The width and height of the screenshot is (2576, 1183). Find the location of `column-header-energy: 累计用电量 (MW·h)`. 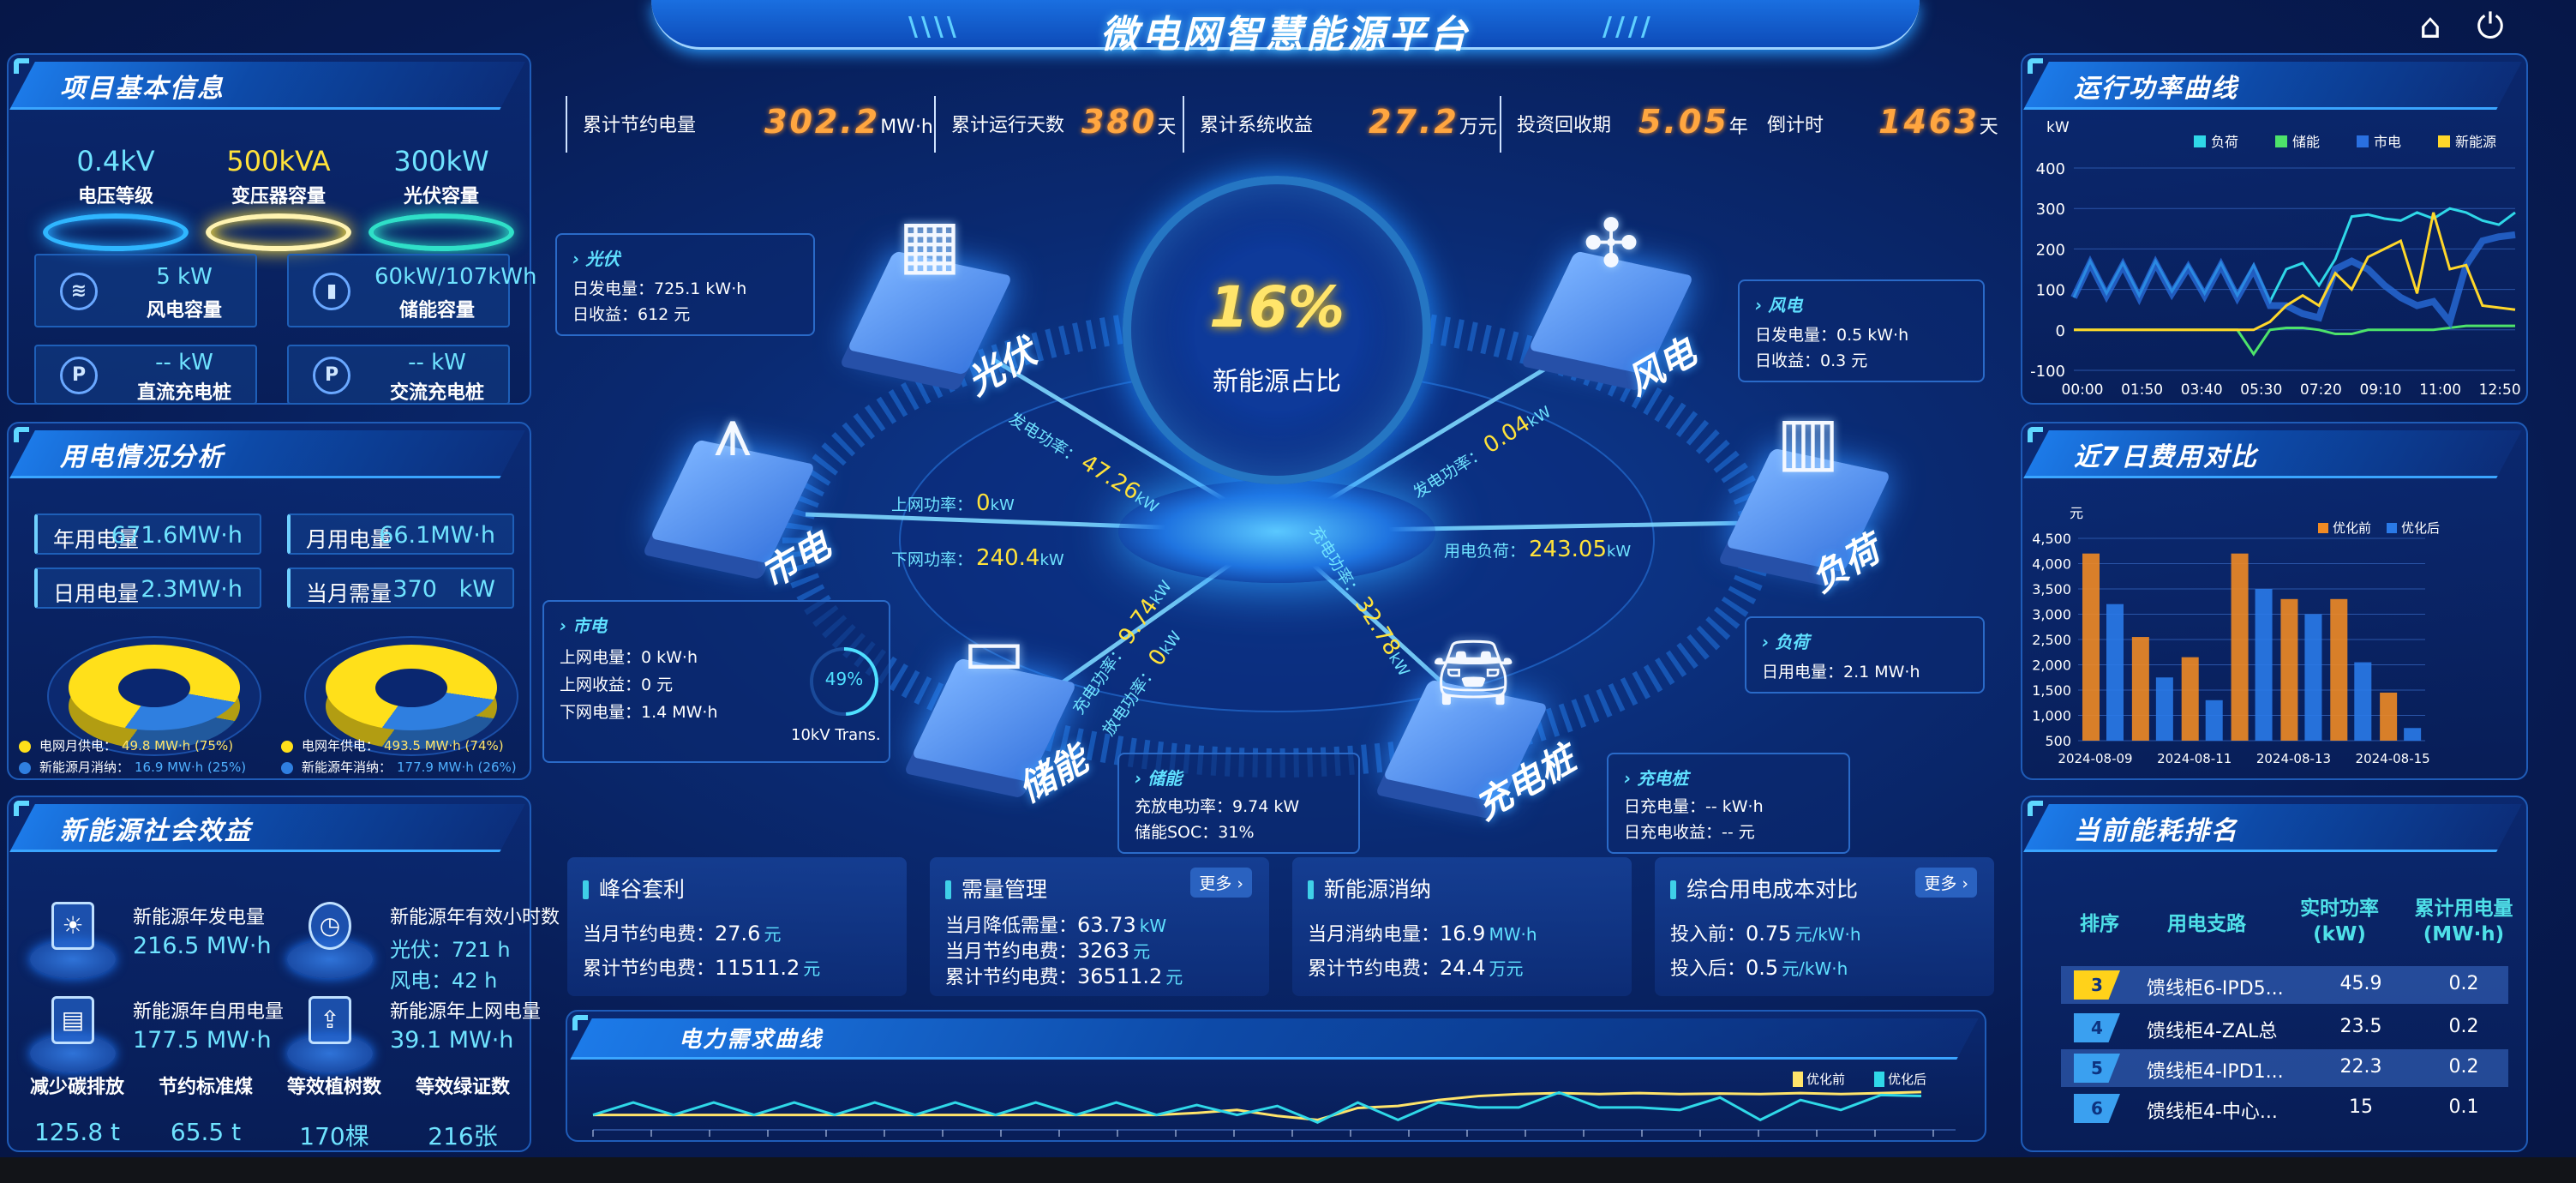

column-header-energy: 累计用电量 (MW·h) is located at coordinates (2463, 922).